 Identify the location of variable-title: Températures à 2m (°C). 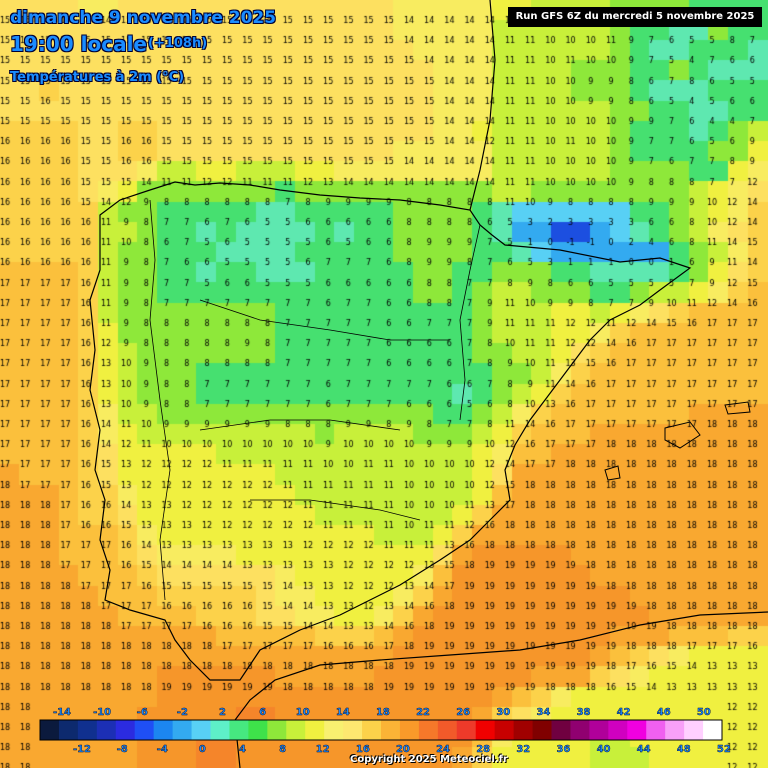
(97, 77).